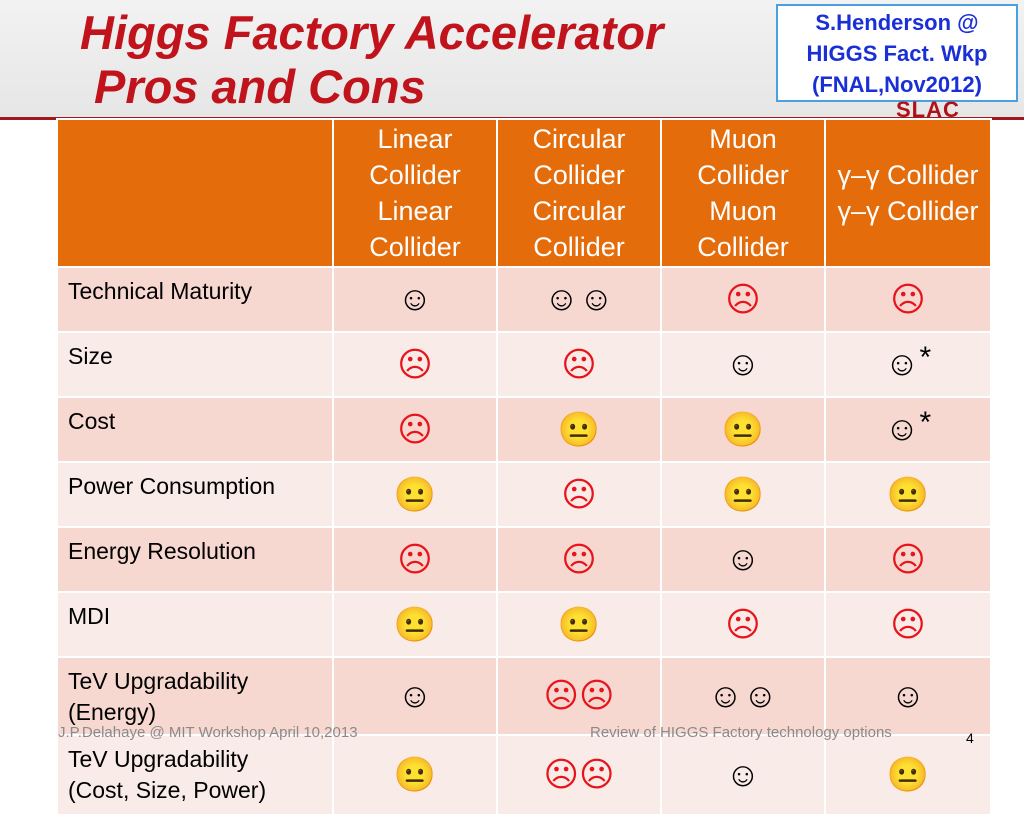  What do you see at coordinates (925, 422) in the screenshot?
I see `asterisk-note: *` at bounding box center [925, 422].